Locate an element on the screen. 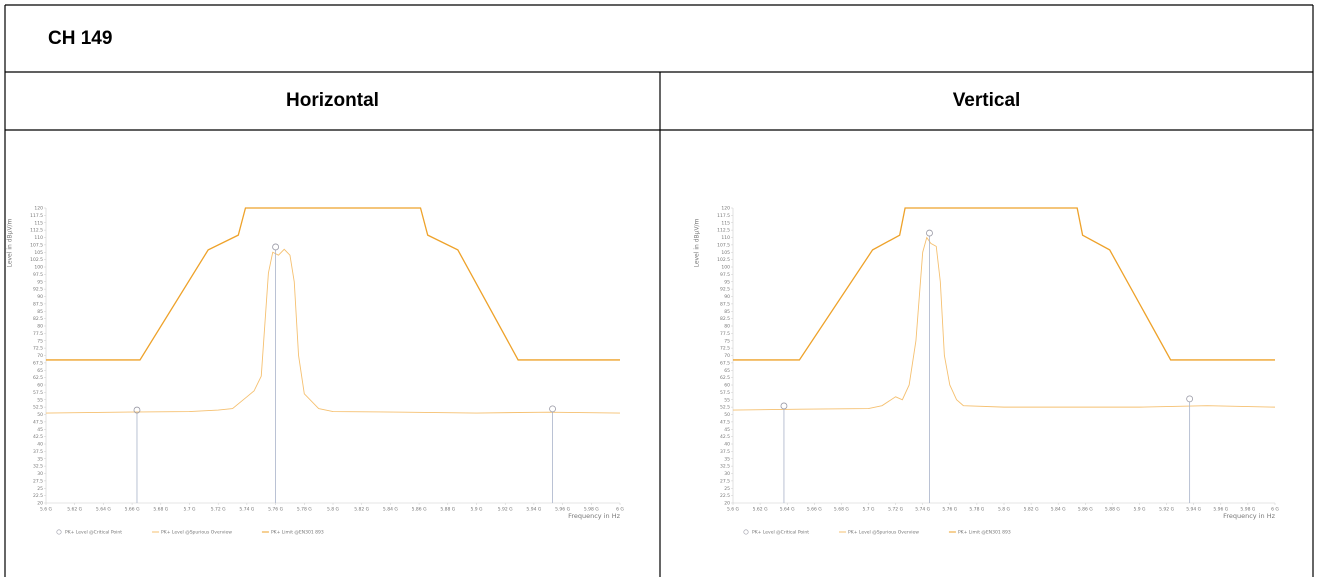 The width and height of the screenshot is (1319, 577). y-tick-label: 107.5 is located at coordinates (36, 245).